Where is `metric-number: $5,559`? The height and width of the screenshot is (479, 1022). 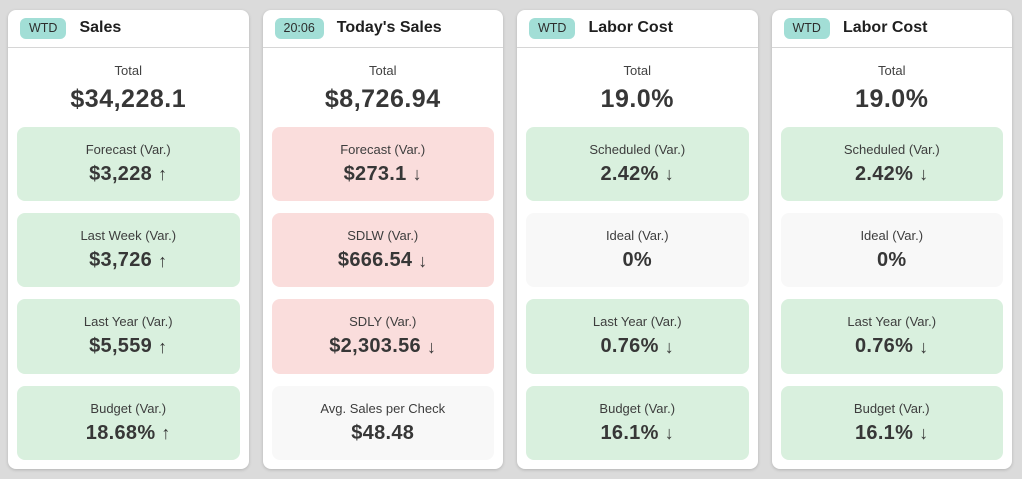
metric-number: $5,559 is located at coordinates (121, 346).